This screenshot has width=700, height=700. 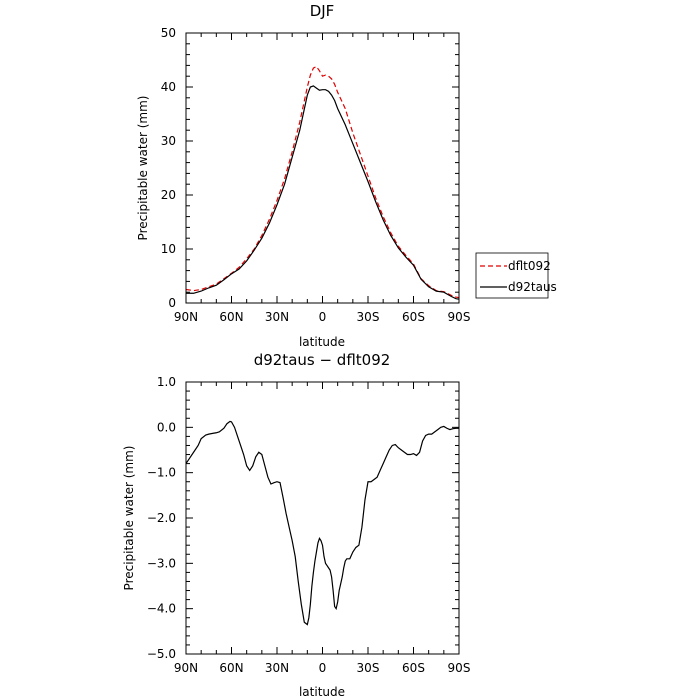 What do you see at coordinates (161, 518) in the screenshot?
I see `bottom-y-tick-label: −2.0` at bounding box center [161, 518].